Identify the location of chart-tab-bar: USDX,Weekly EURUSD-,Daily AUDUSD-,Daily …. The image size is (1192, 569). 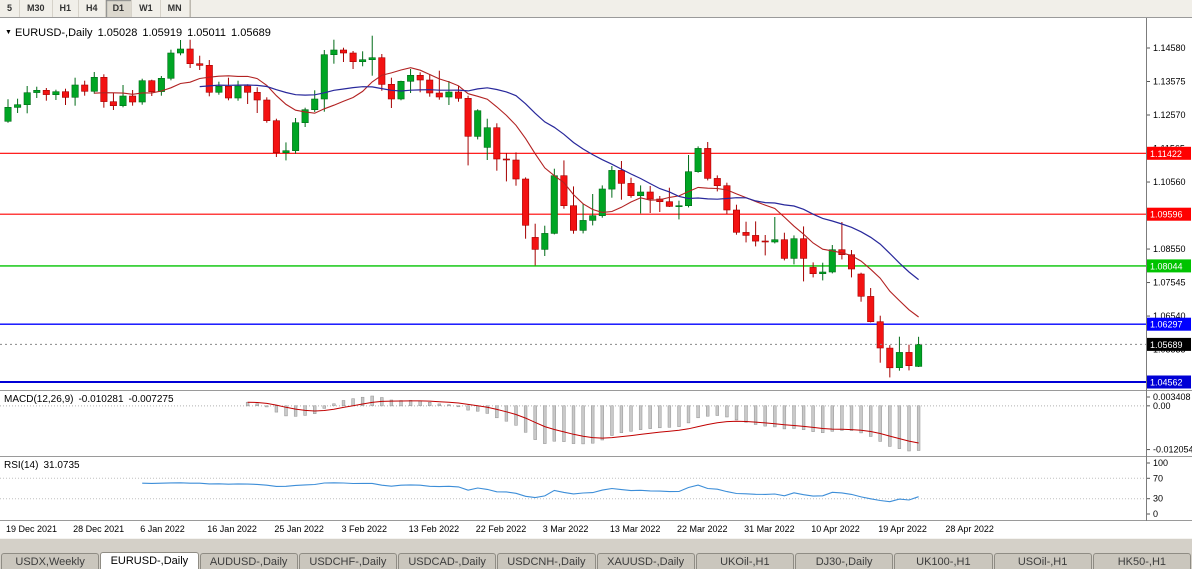
(596, 560).